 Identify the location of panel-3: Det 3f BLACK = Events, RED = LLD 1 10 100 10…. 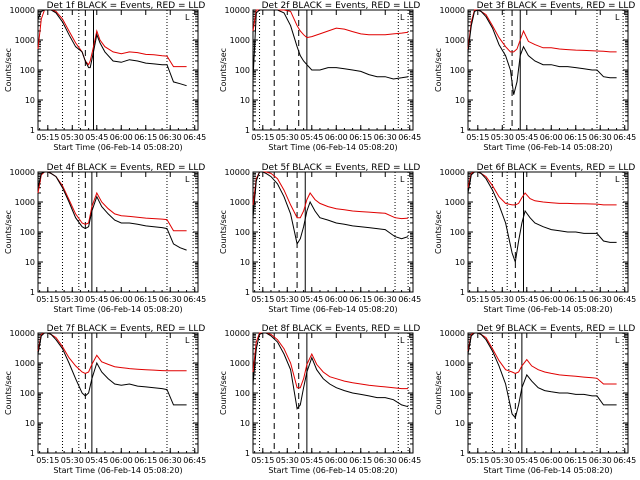
(535, 76).